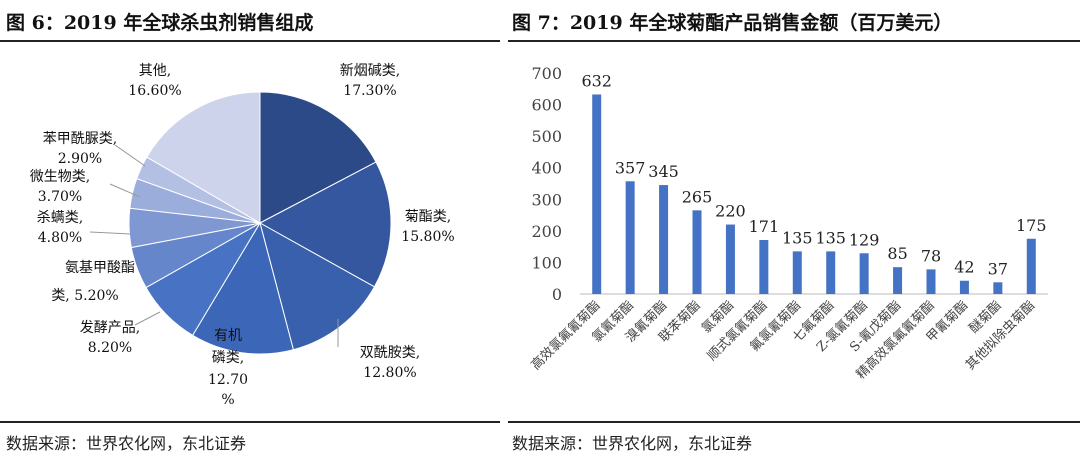 The width and height of the screenshot is (1080, 469). What do you see at coordinates (250, 422) in the screenshot?
I see `left-bottom-rule` at bounding box center [250, 422].